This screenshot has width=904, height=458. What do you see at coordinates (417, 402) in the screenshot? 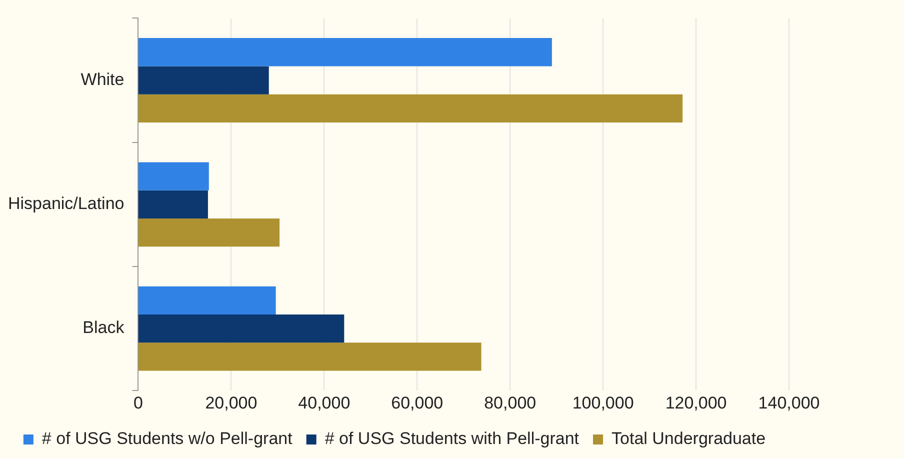
I see `x-tick-label: 60,000` at bounding box center [417, 402].